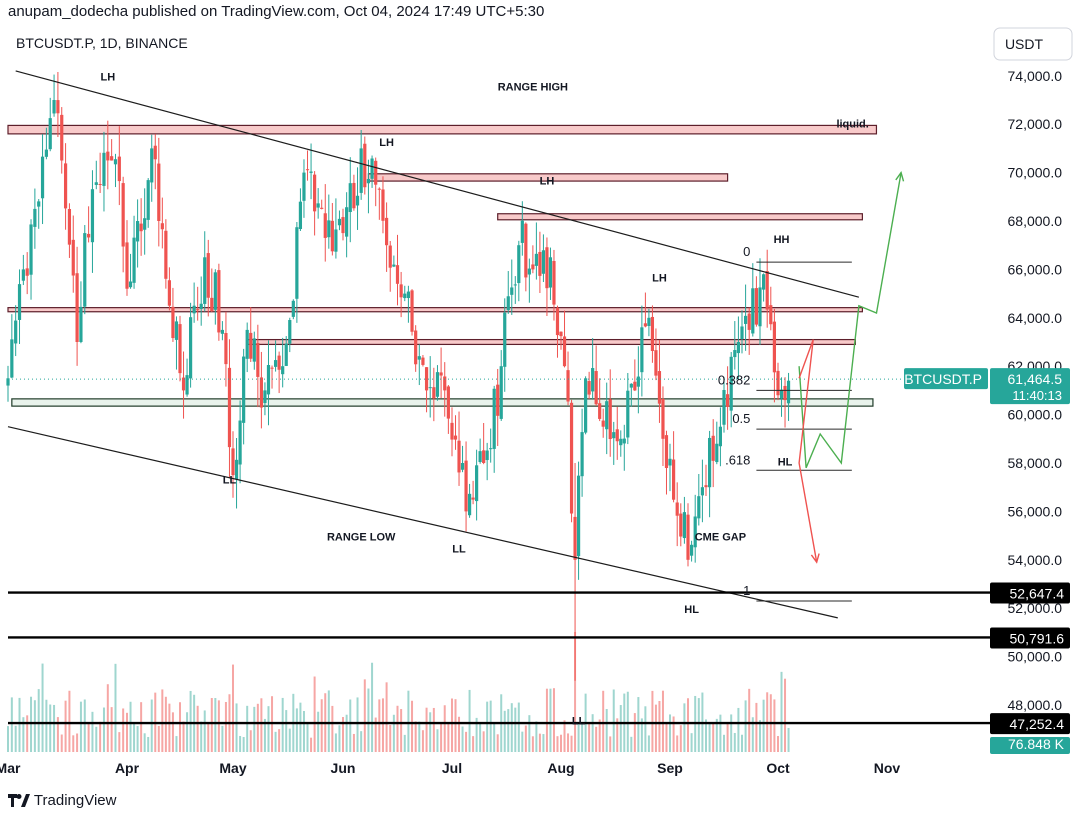  What do you see at coordinates (1033, 44) in the screenshot?
I see `currency-button: USDT` at bounding box center [1033, 44].